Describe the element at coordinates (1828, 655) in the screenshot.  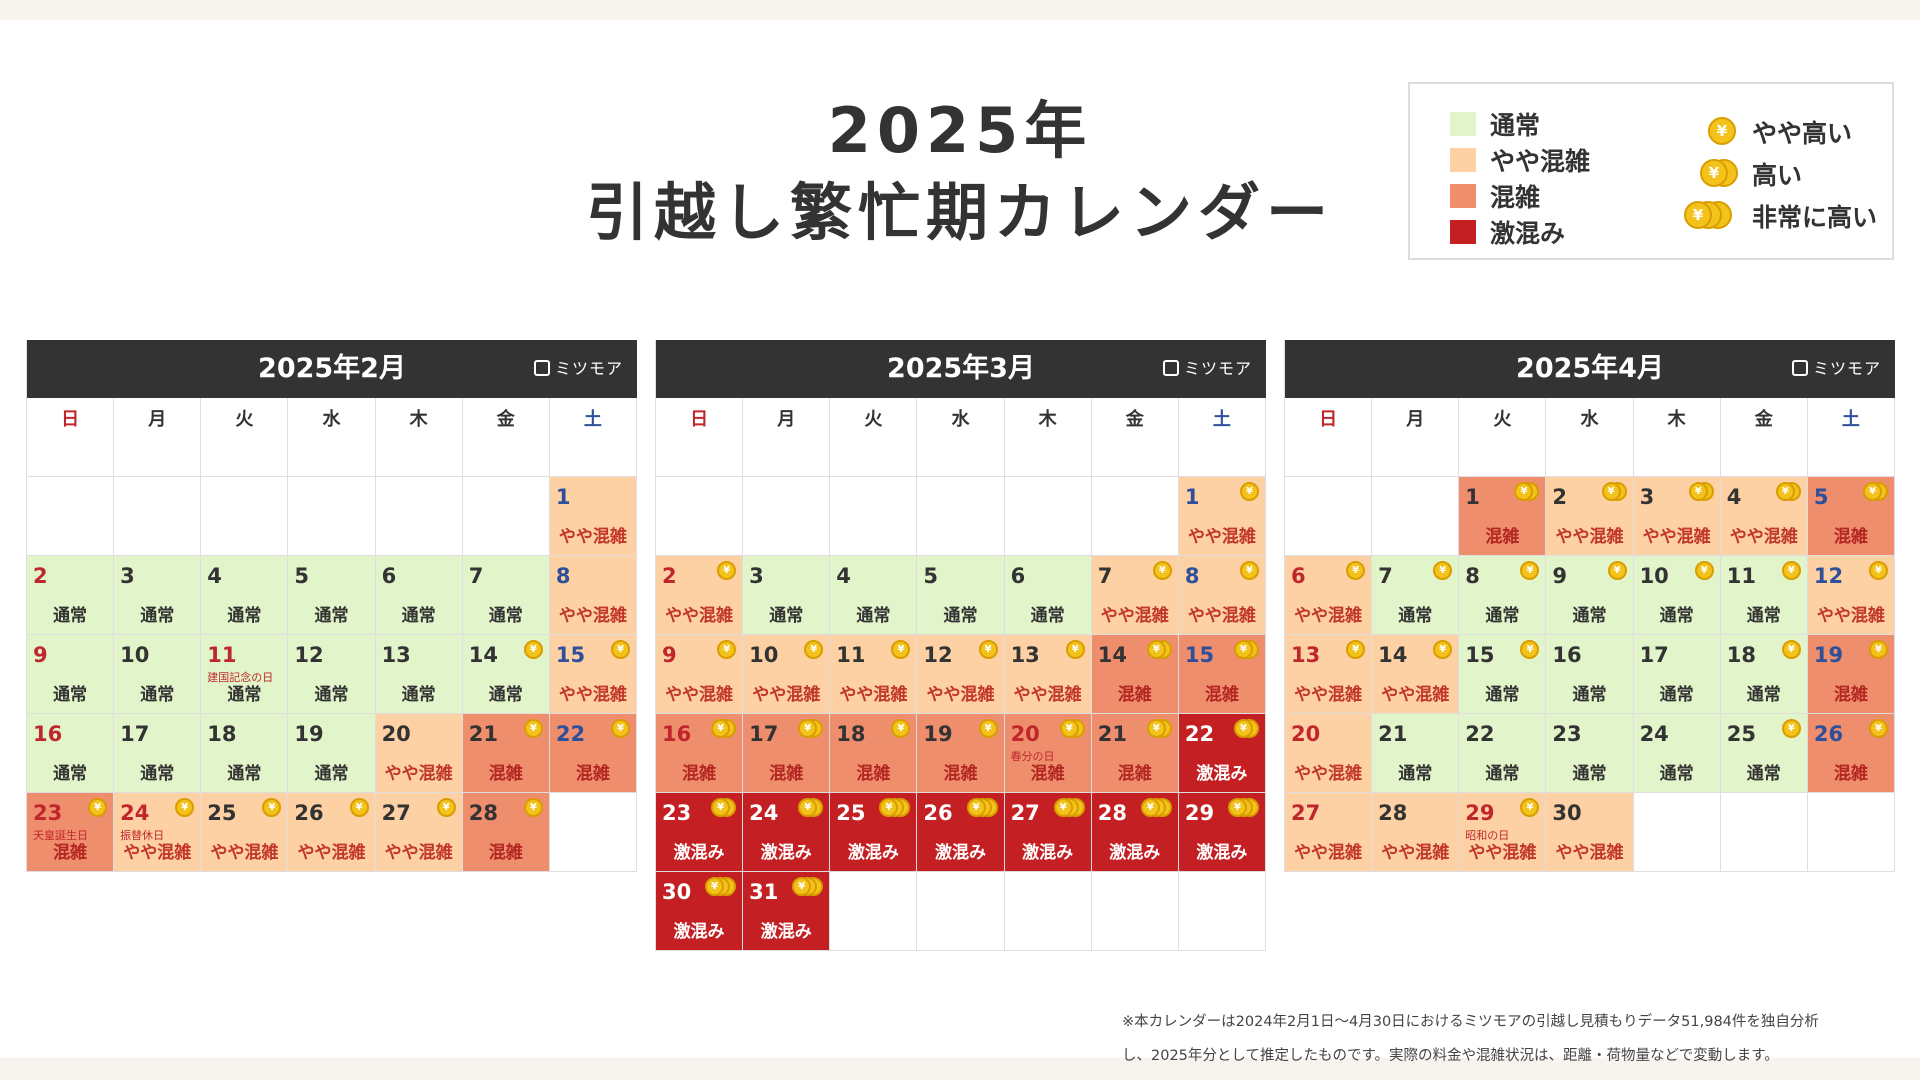
I see `day-number: 19` at that location.